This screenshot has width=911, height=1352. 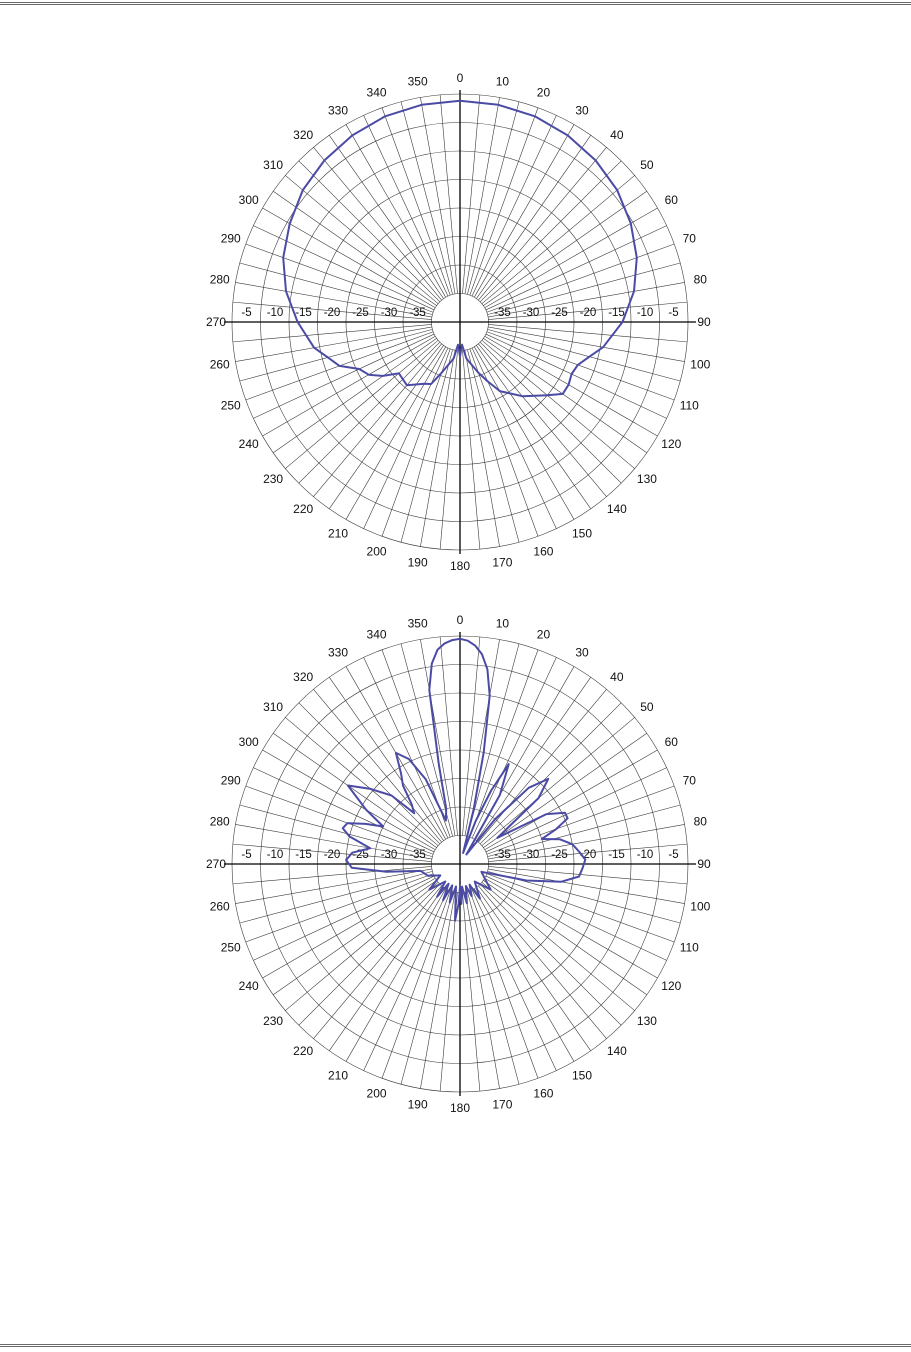 What do you see at coordinates (338, 1075) in the screenshot?
I see `angle-tick-label: 210` at bounding box center [338, 1075].